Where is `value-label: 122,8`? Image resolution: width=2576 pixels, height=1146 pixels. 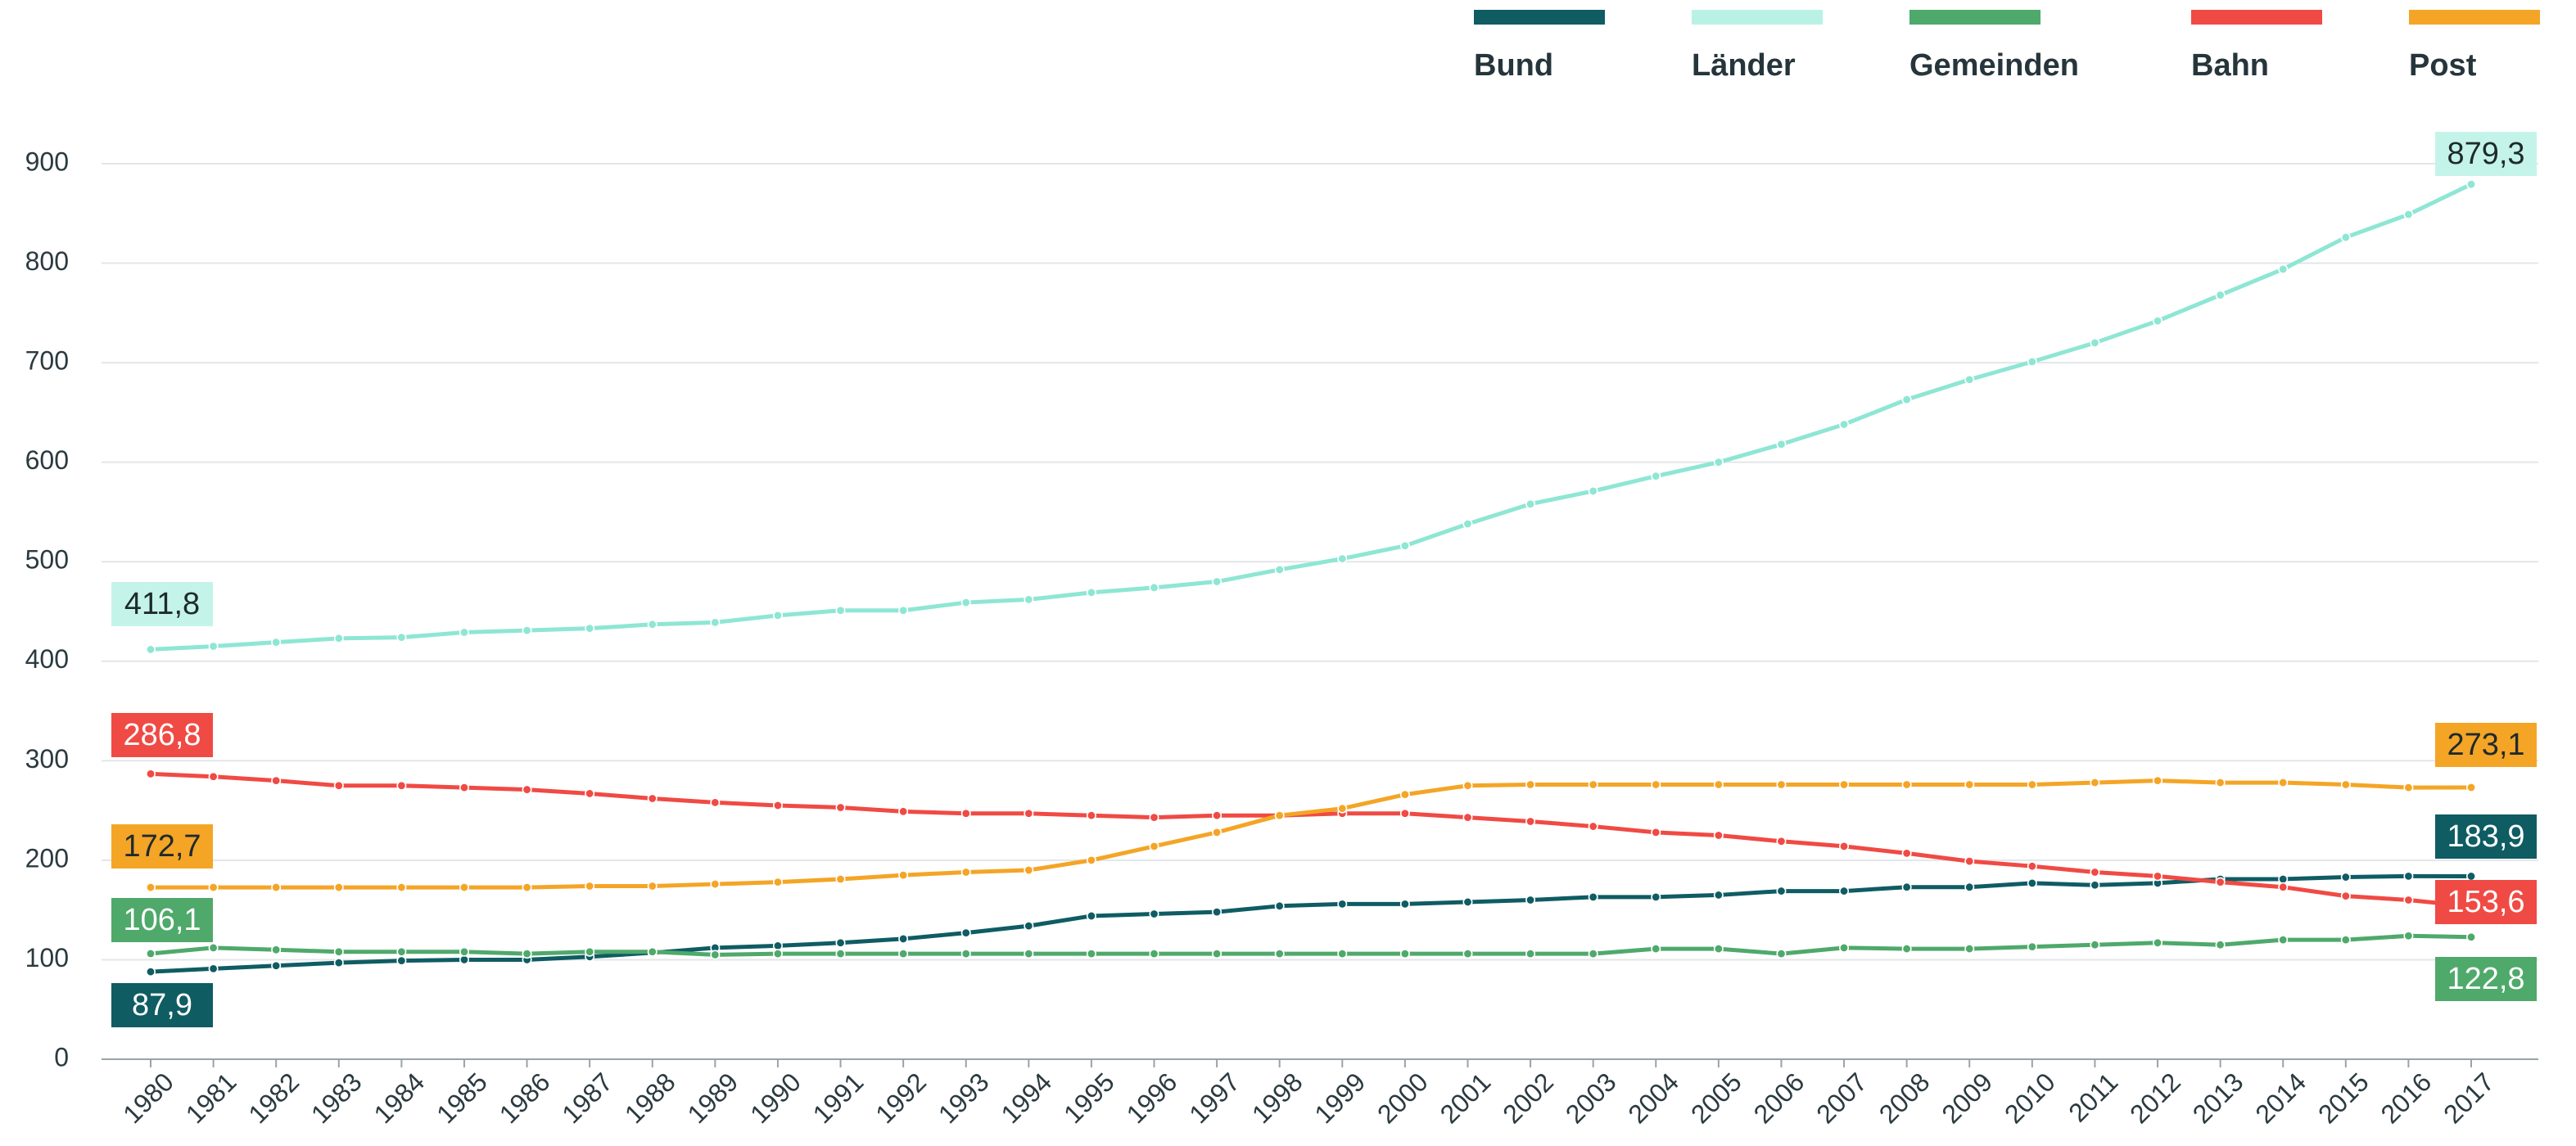
value-label: 122,8 is located at coordinates (2486, 979).